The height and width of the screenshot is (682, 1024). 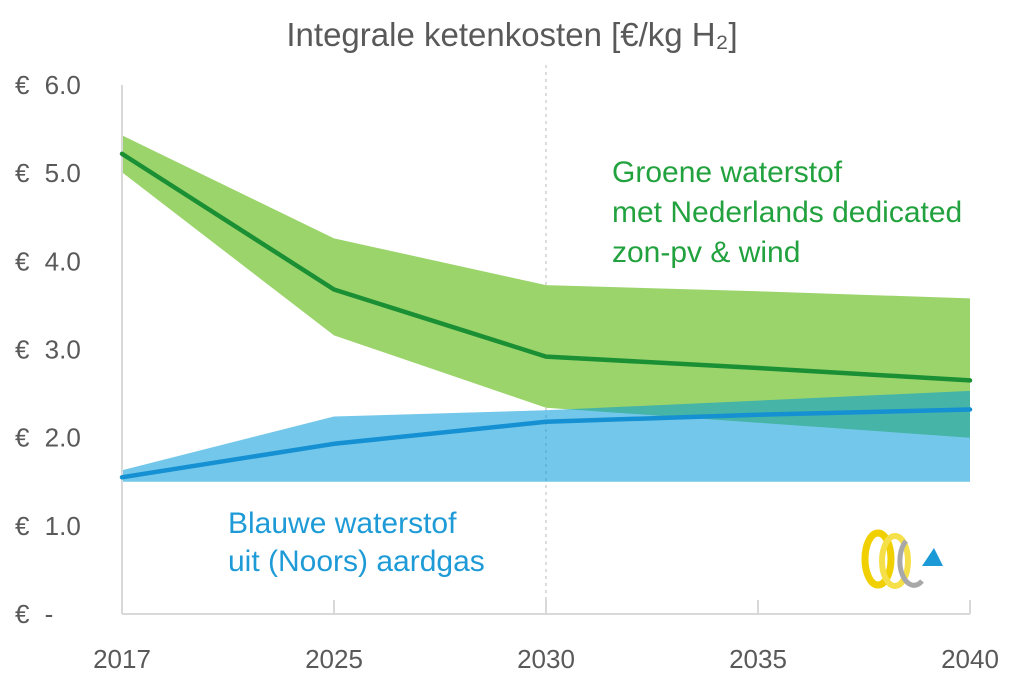 I want to click on x-tick-label: 2030, so click(x=546, y=659).